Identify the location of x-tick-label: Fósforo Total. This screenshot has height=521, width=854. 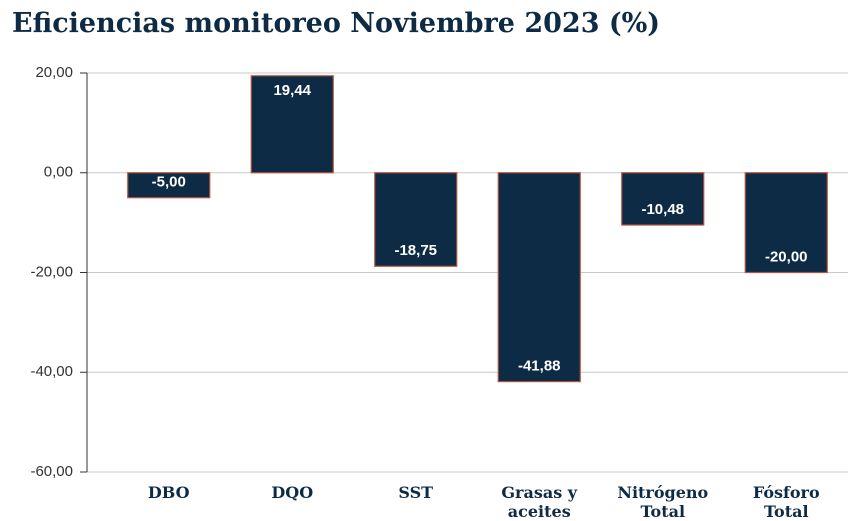
(786, 502).